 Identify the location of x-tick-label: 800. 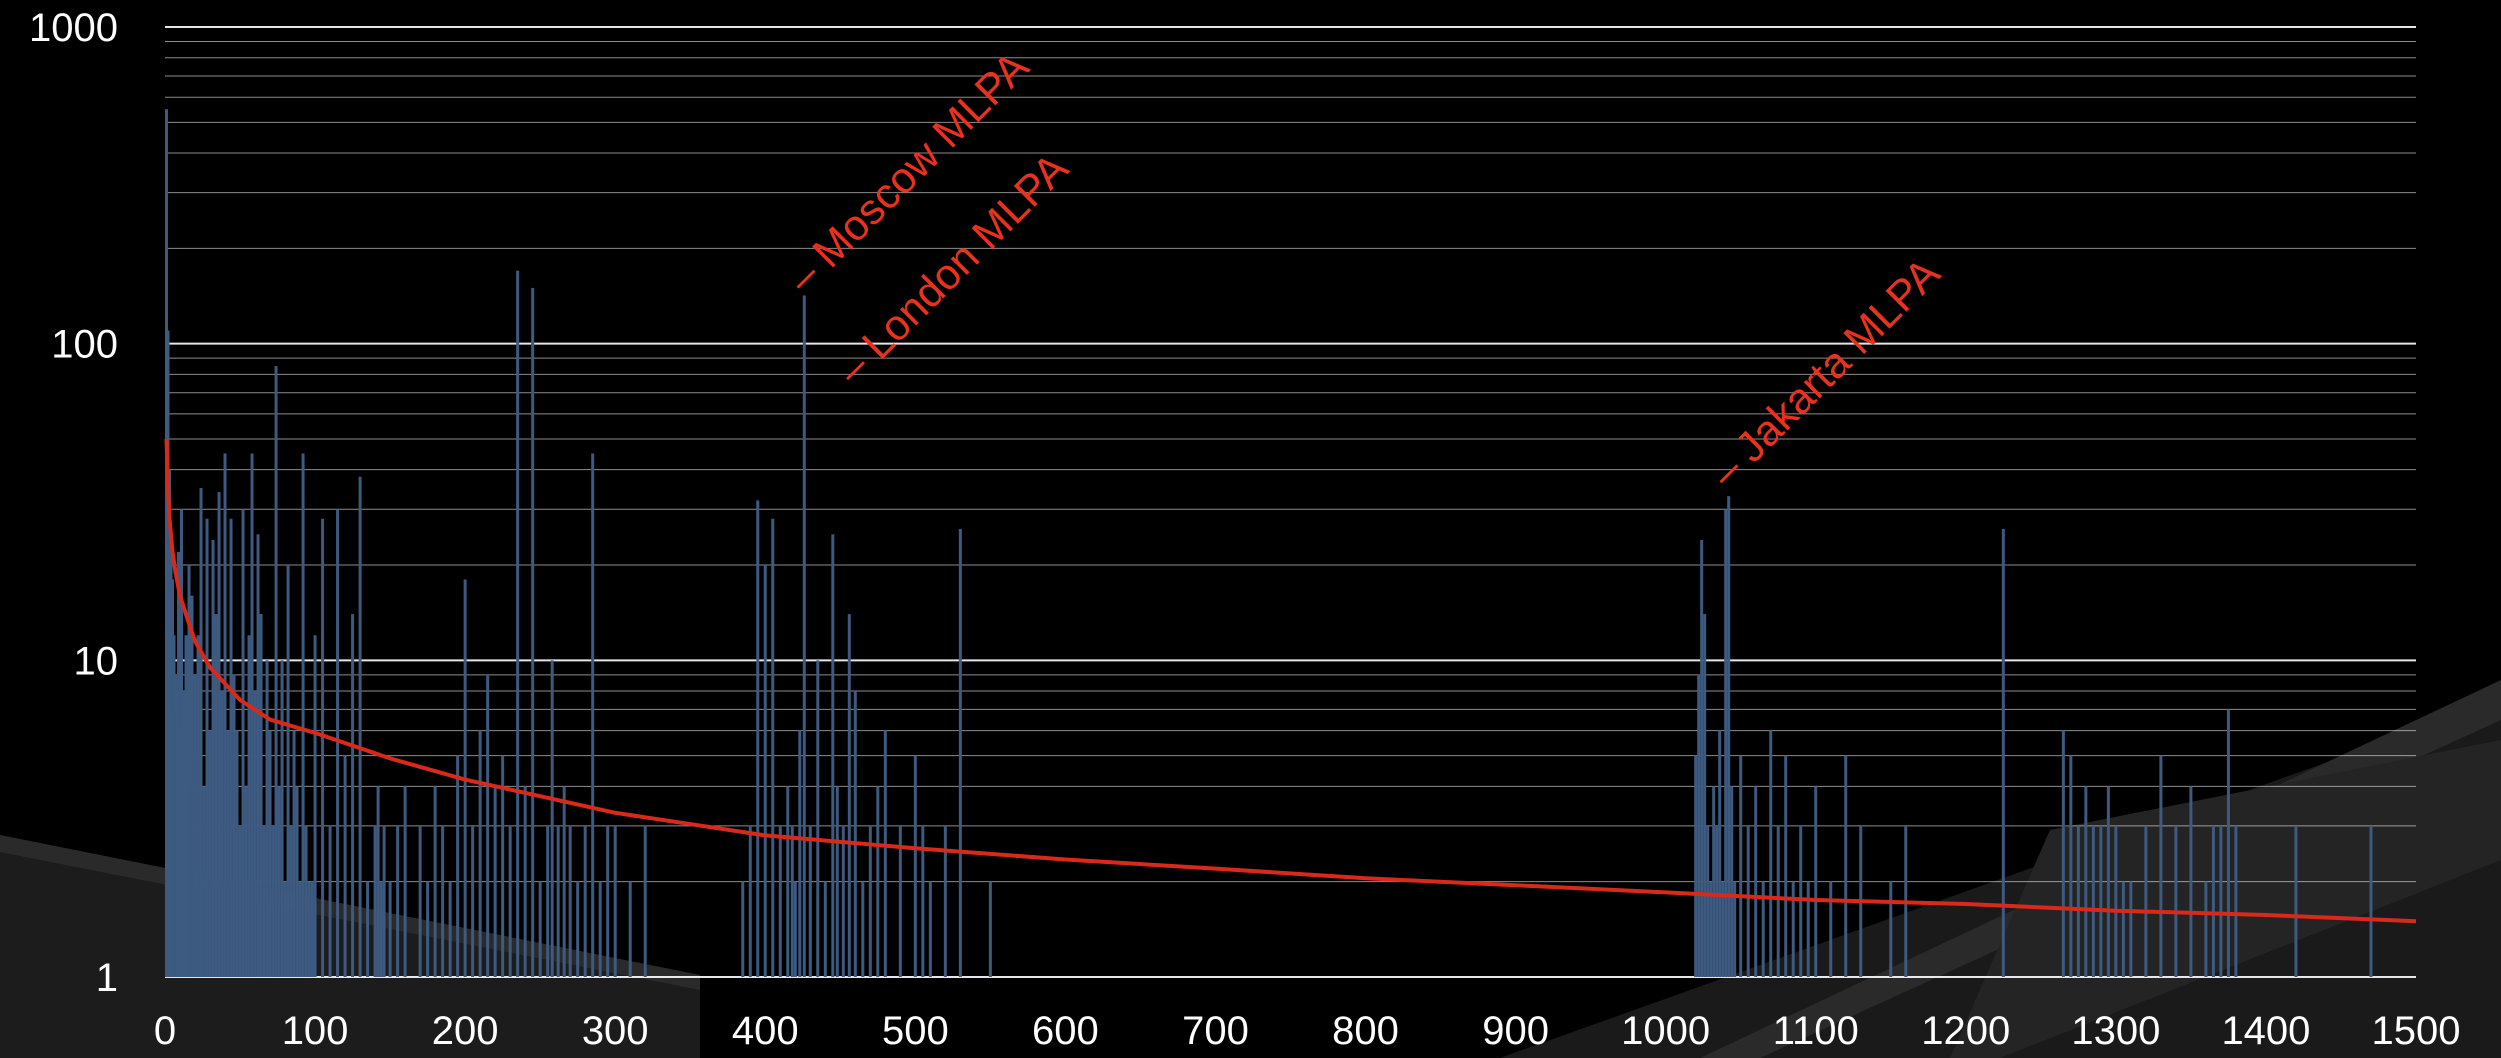
(1365, 1031).